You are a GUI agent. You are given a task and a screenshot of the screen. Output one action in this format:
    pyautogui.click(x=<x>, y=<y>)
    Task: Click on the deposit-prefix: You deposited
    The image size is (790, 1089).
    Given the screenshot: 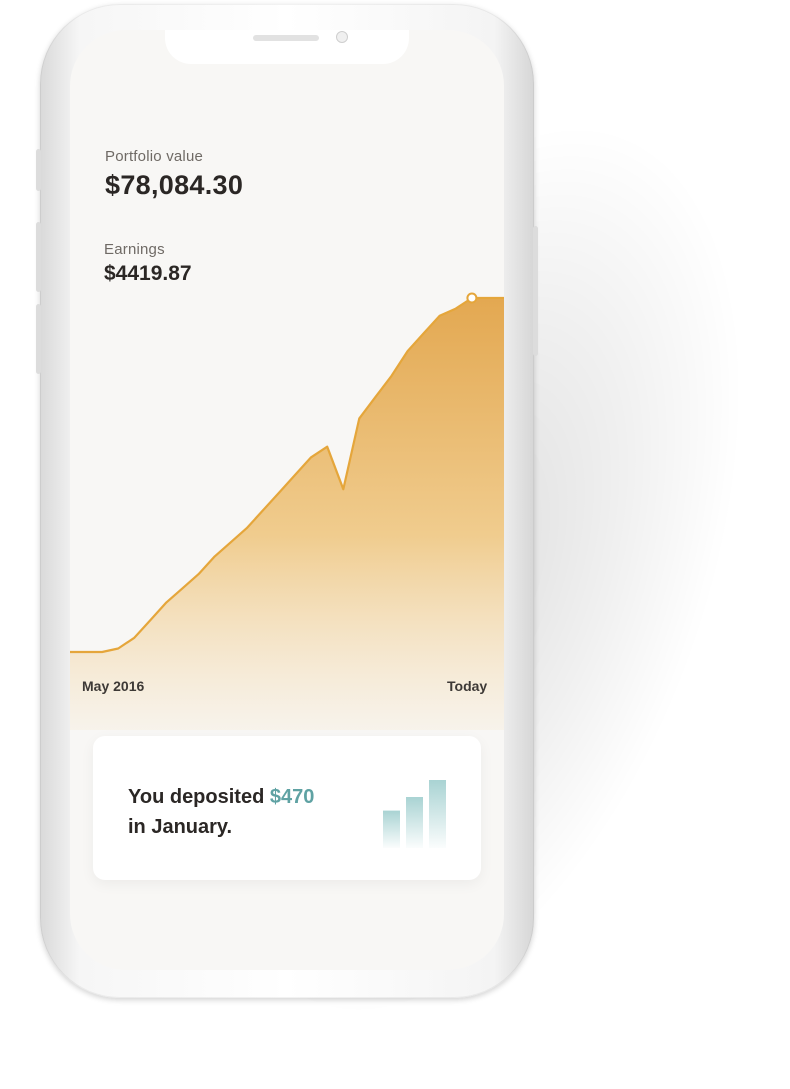 What is the action you would take?
    pyautogui.click(x=196, y=797)
    